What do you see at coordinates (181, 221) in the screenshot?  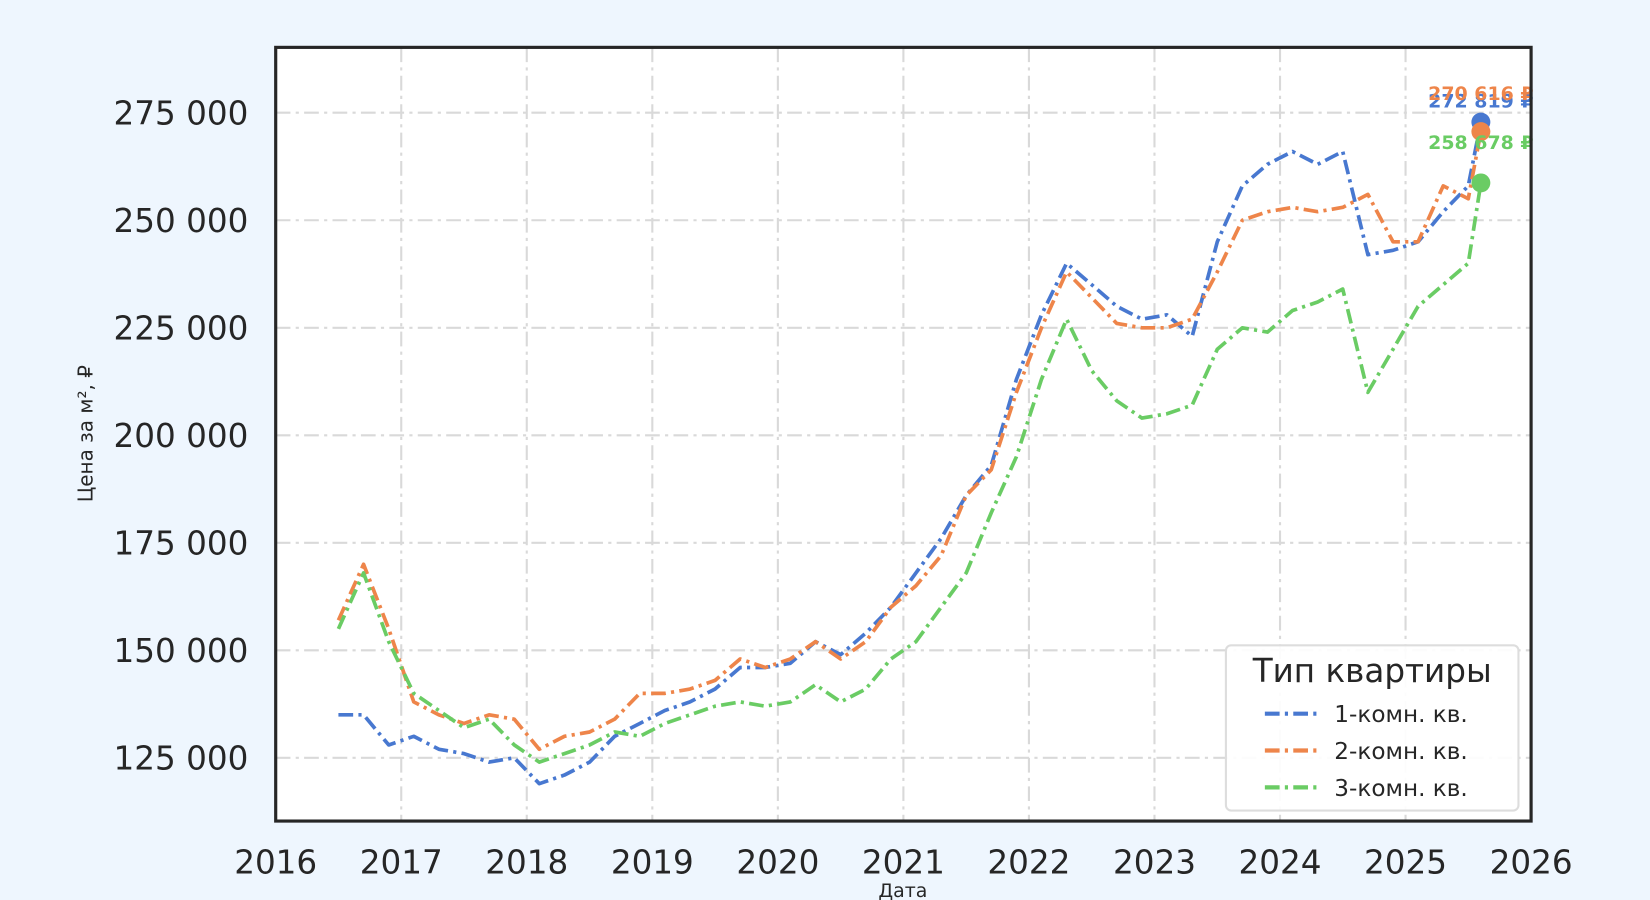 I see `y-tick-label: 250 000` at bounding box center [181, 221].